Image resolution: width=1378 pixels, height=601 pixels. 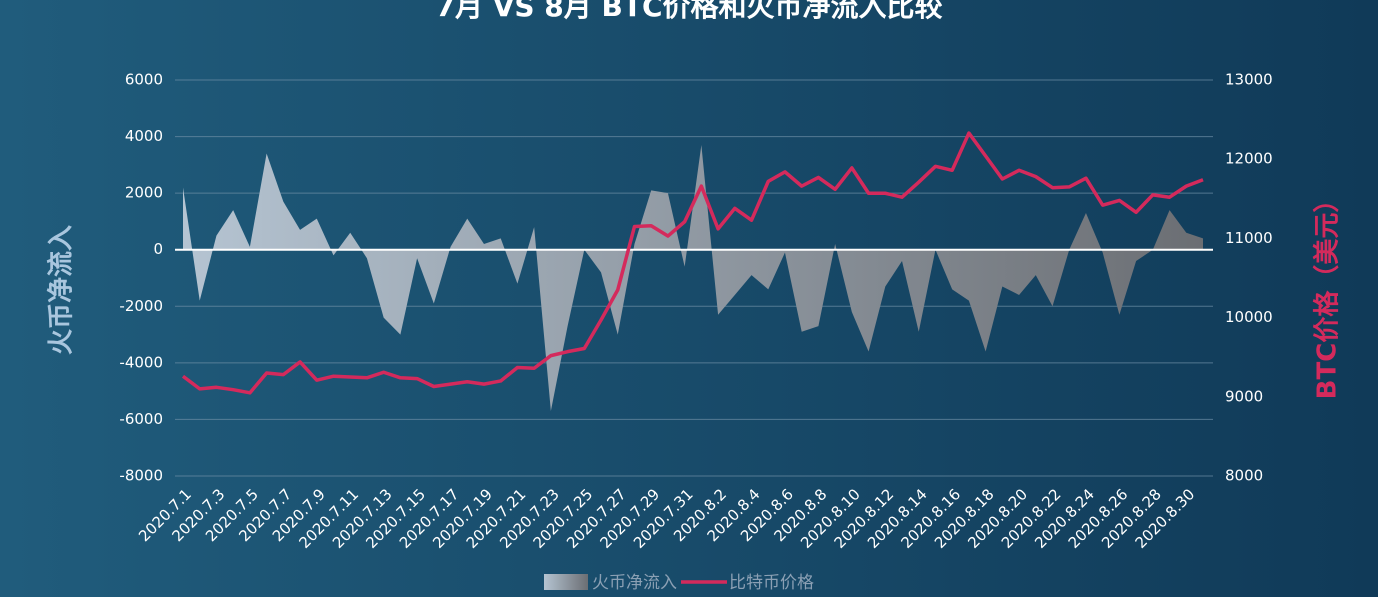 I want to click on y-tick-label: 4000, so click(x=144, y=136).